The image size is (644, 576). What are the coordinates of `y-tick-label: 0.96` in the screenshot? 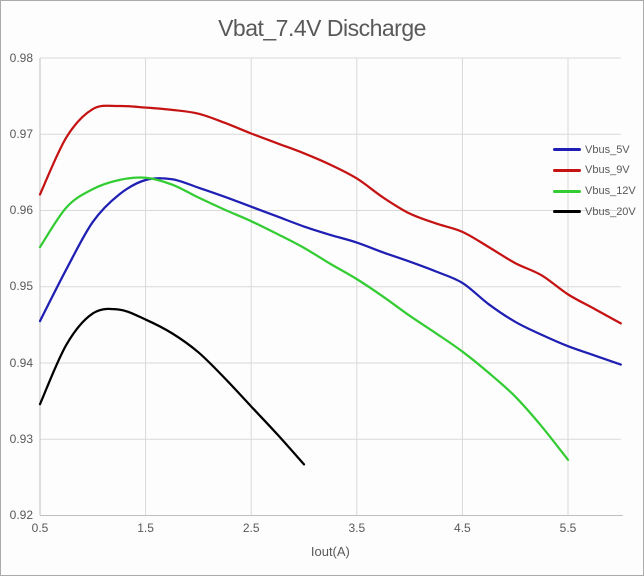 It's located at (21, 210).